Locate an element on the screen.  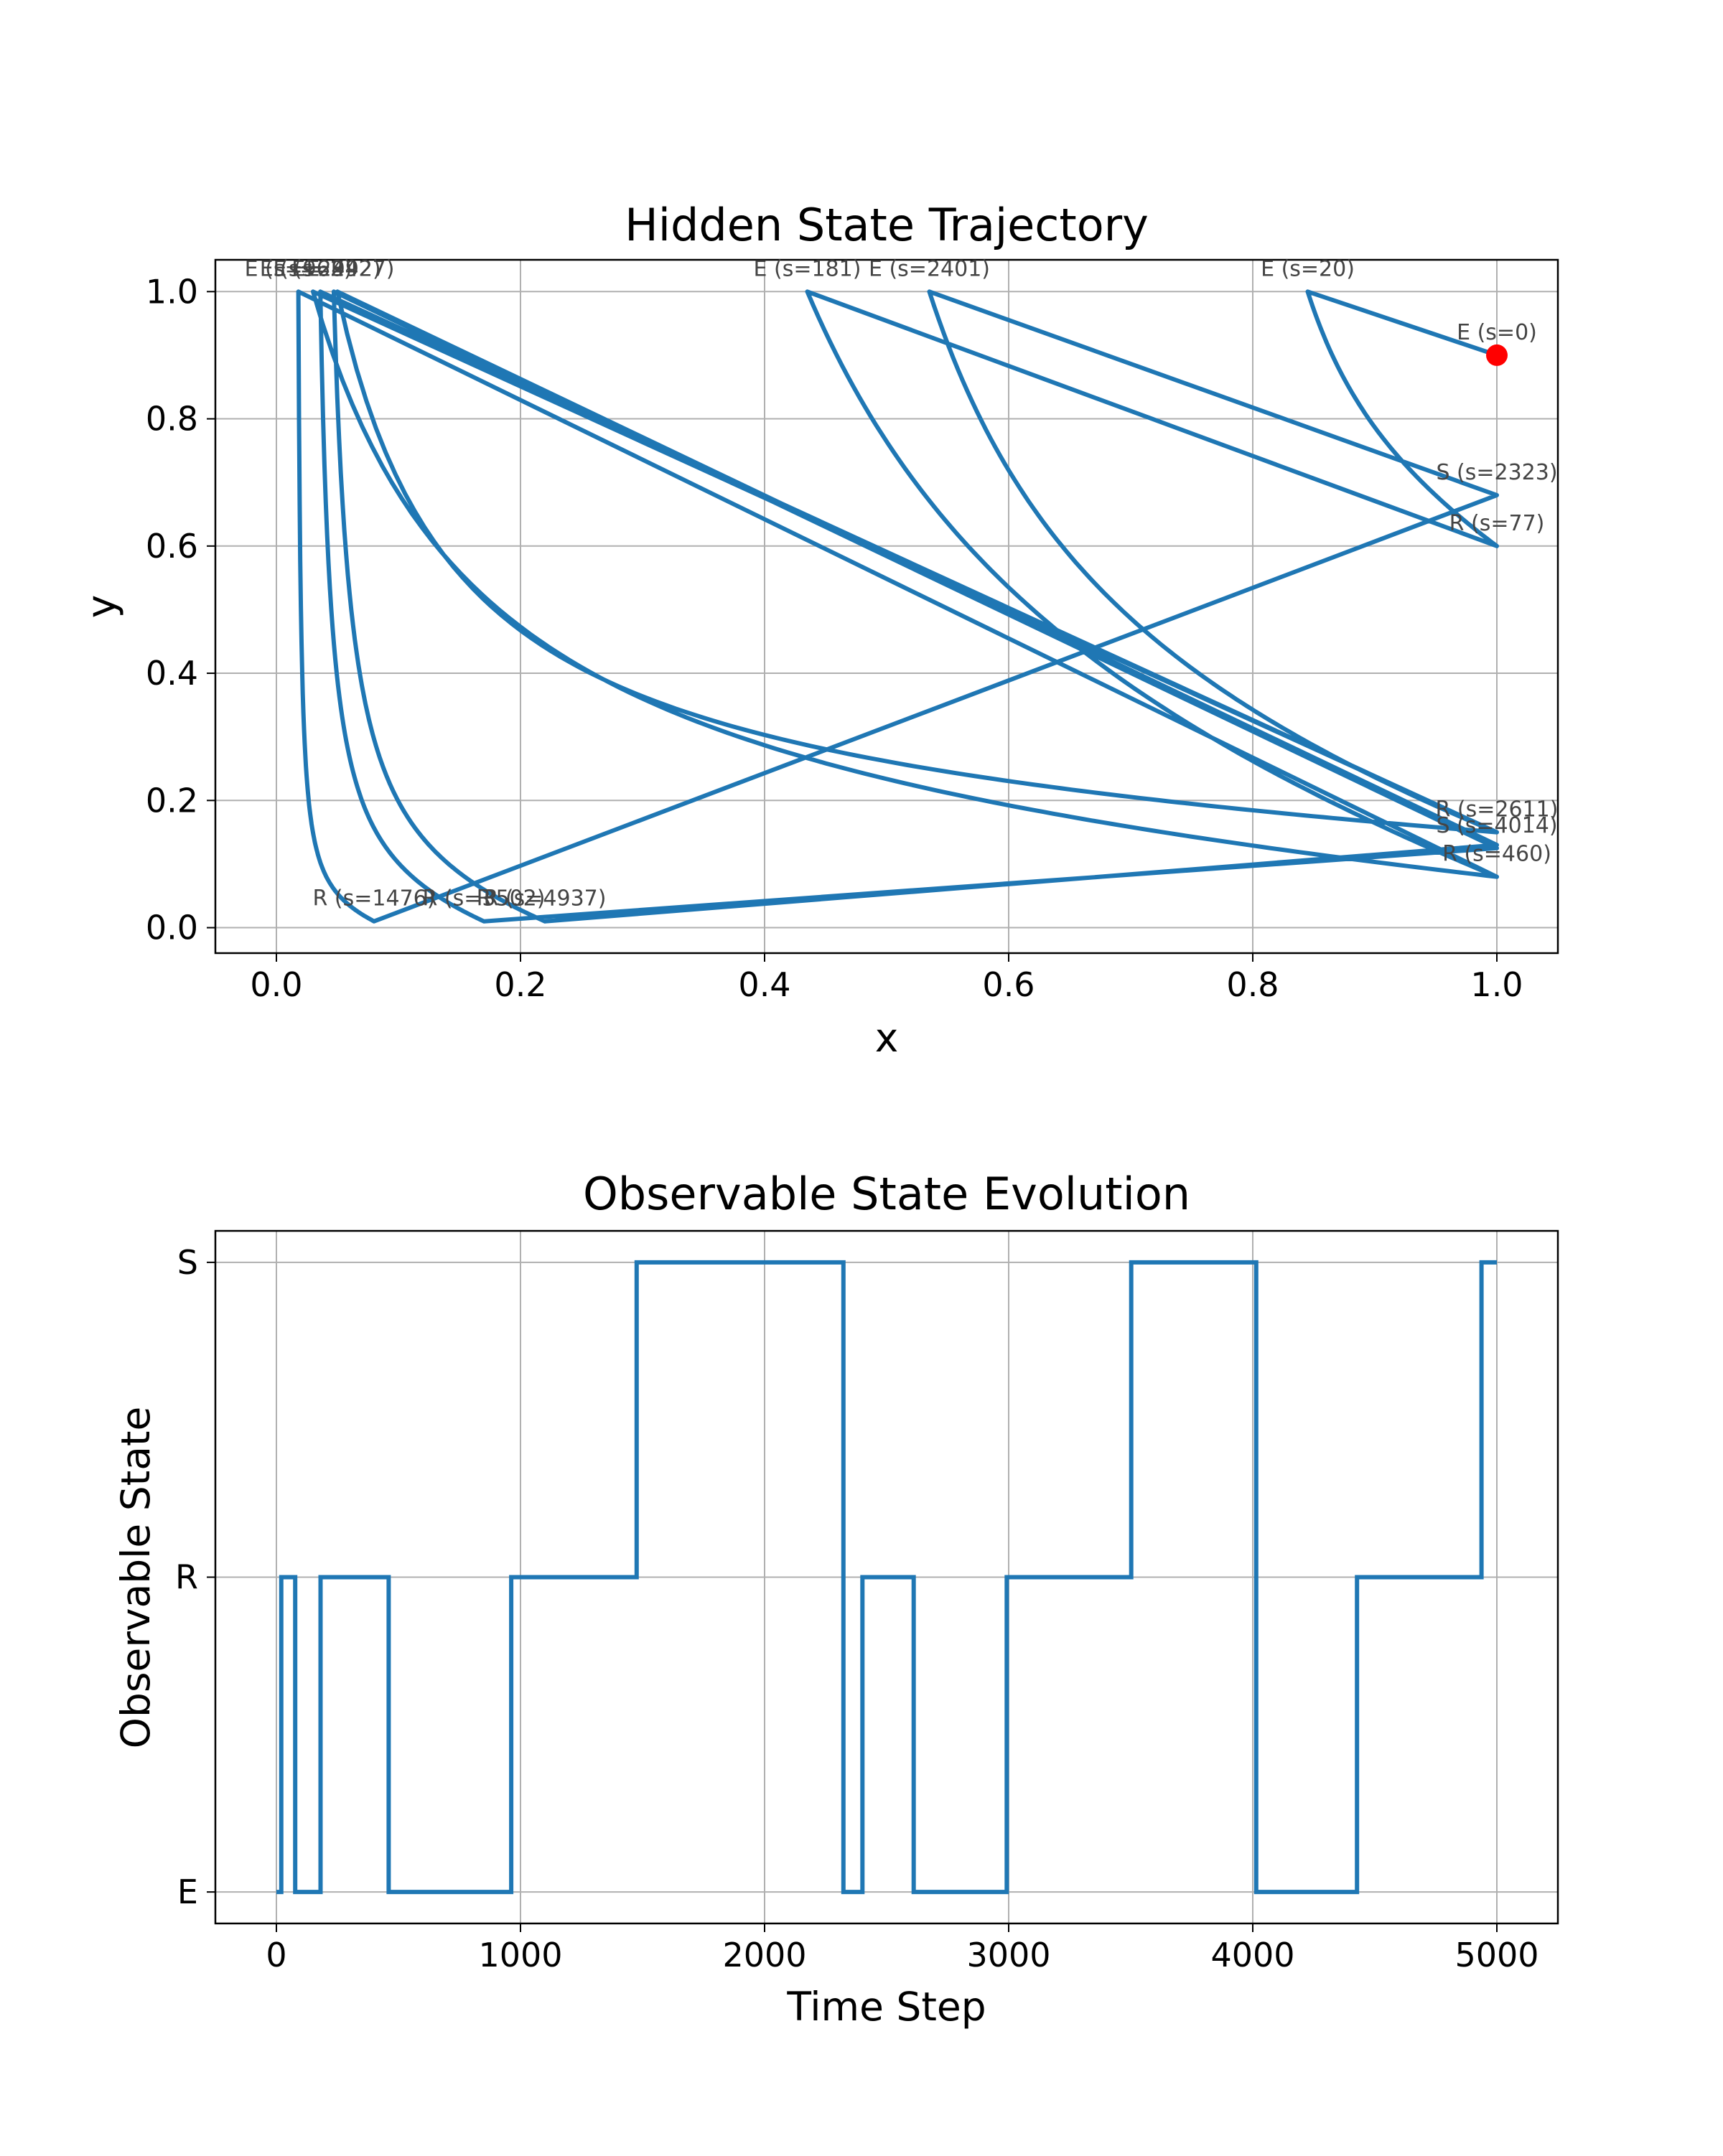
observable-x-tick-label: 1000 is located at coordinates (520, 1955).